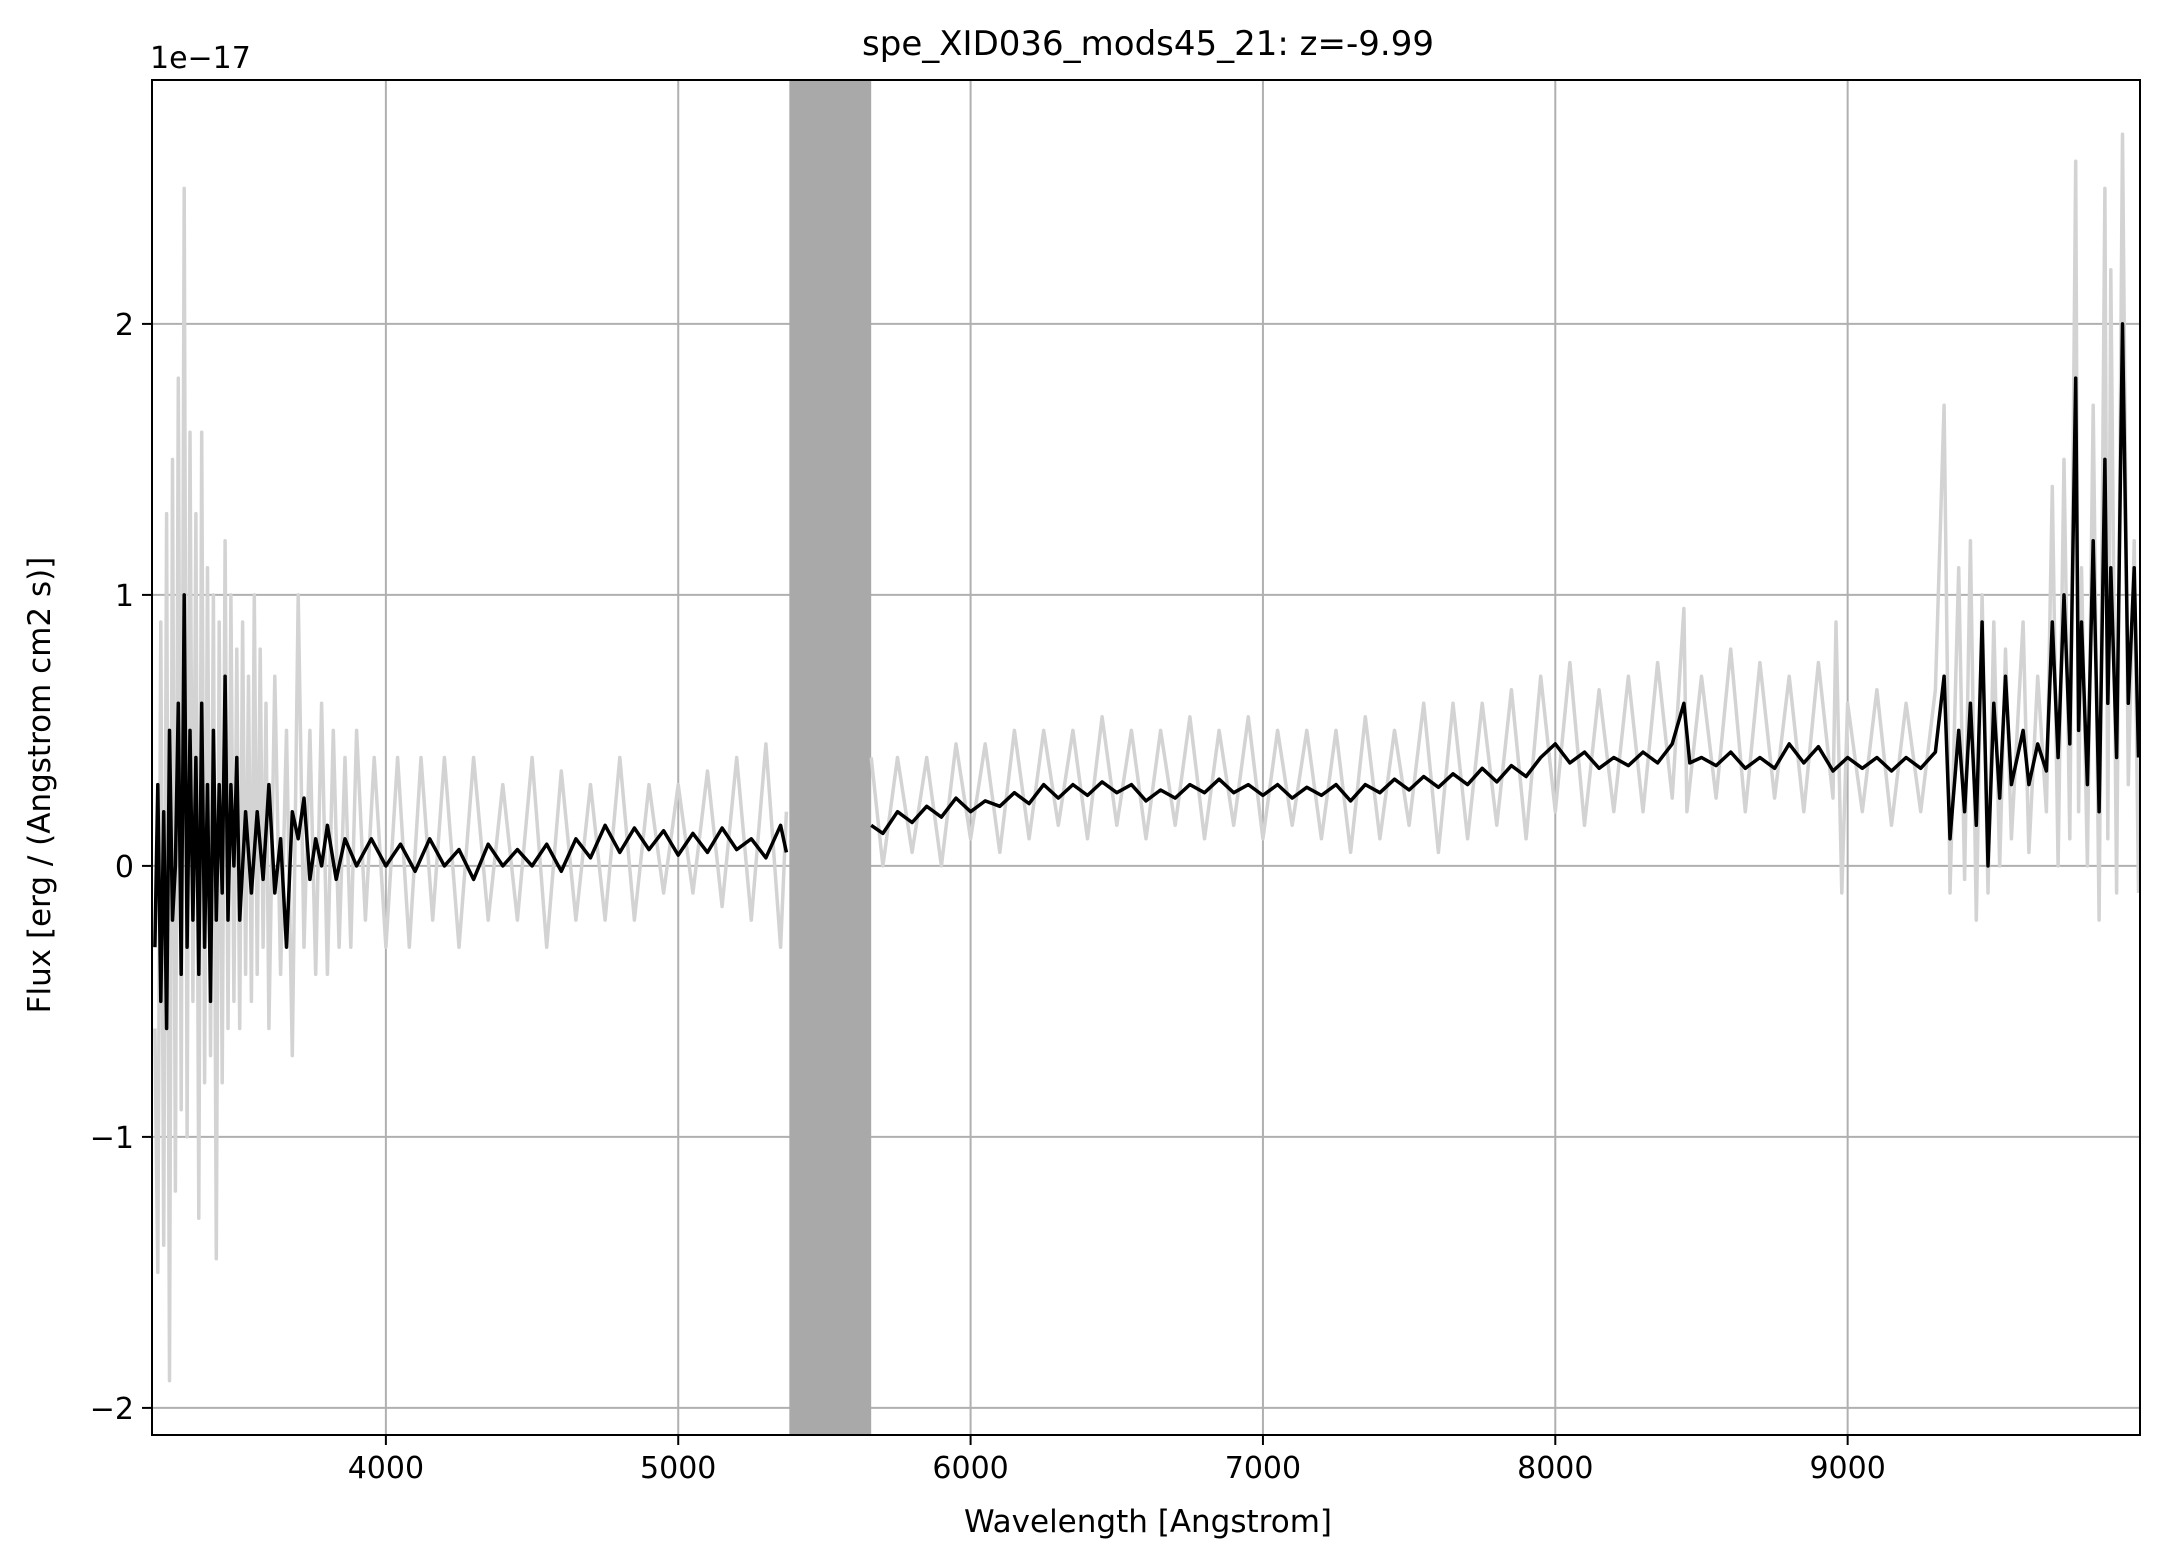  I want to click on x-tick-label: 8000, so click(1555, 1468).